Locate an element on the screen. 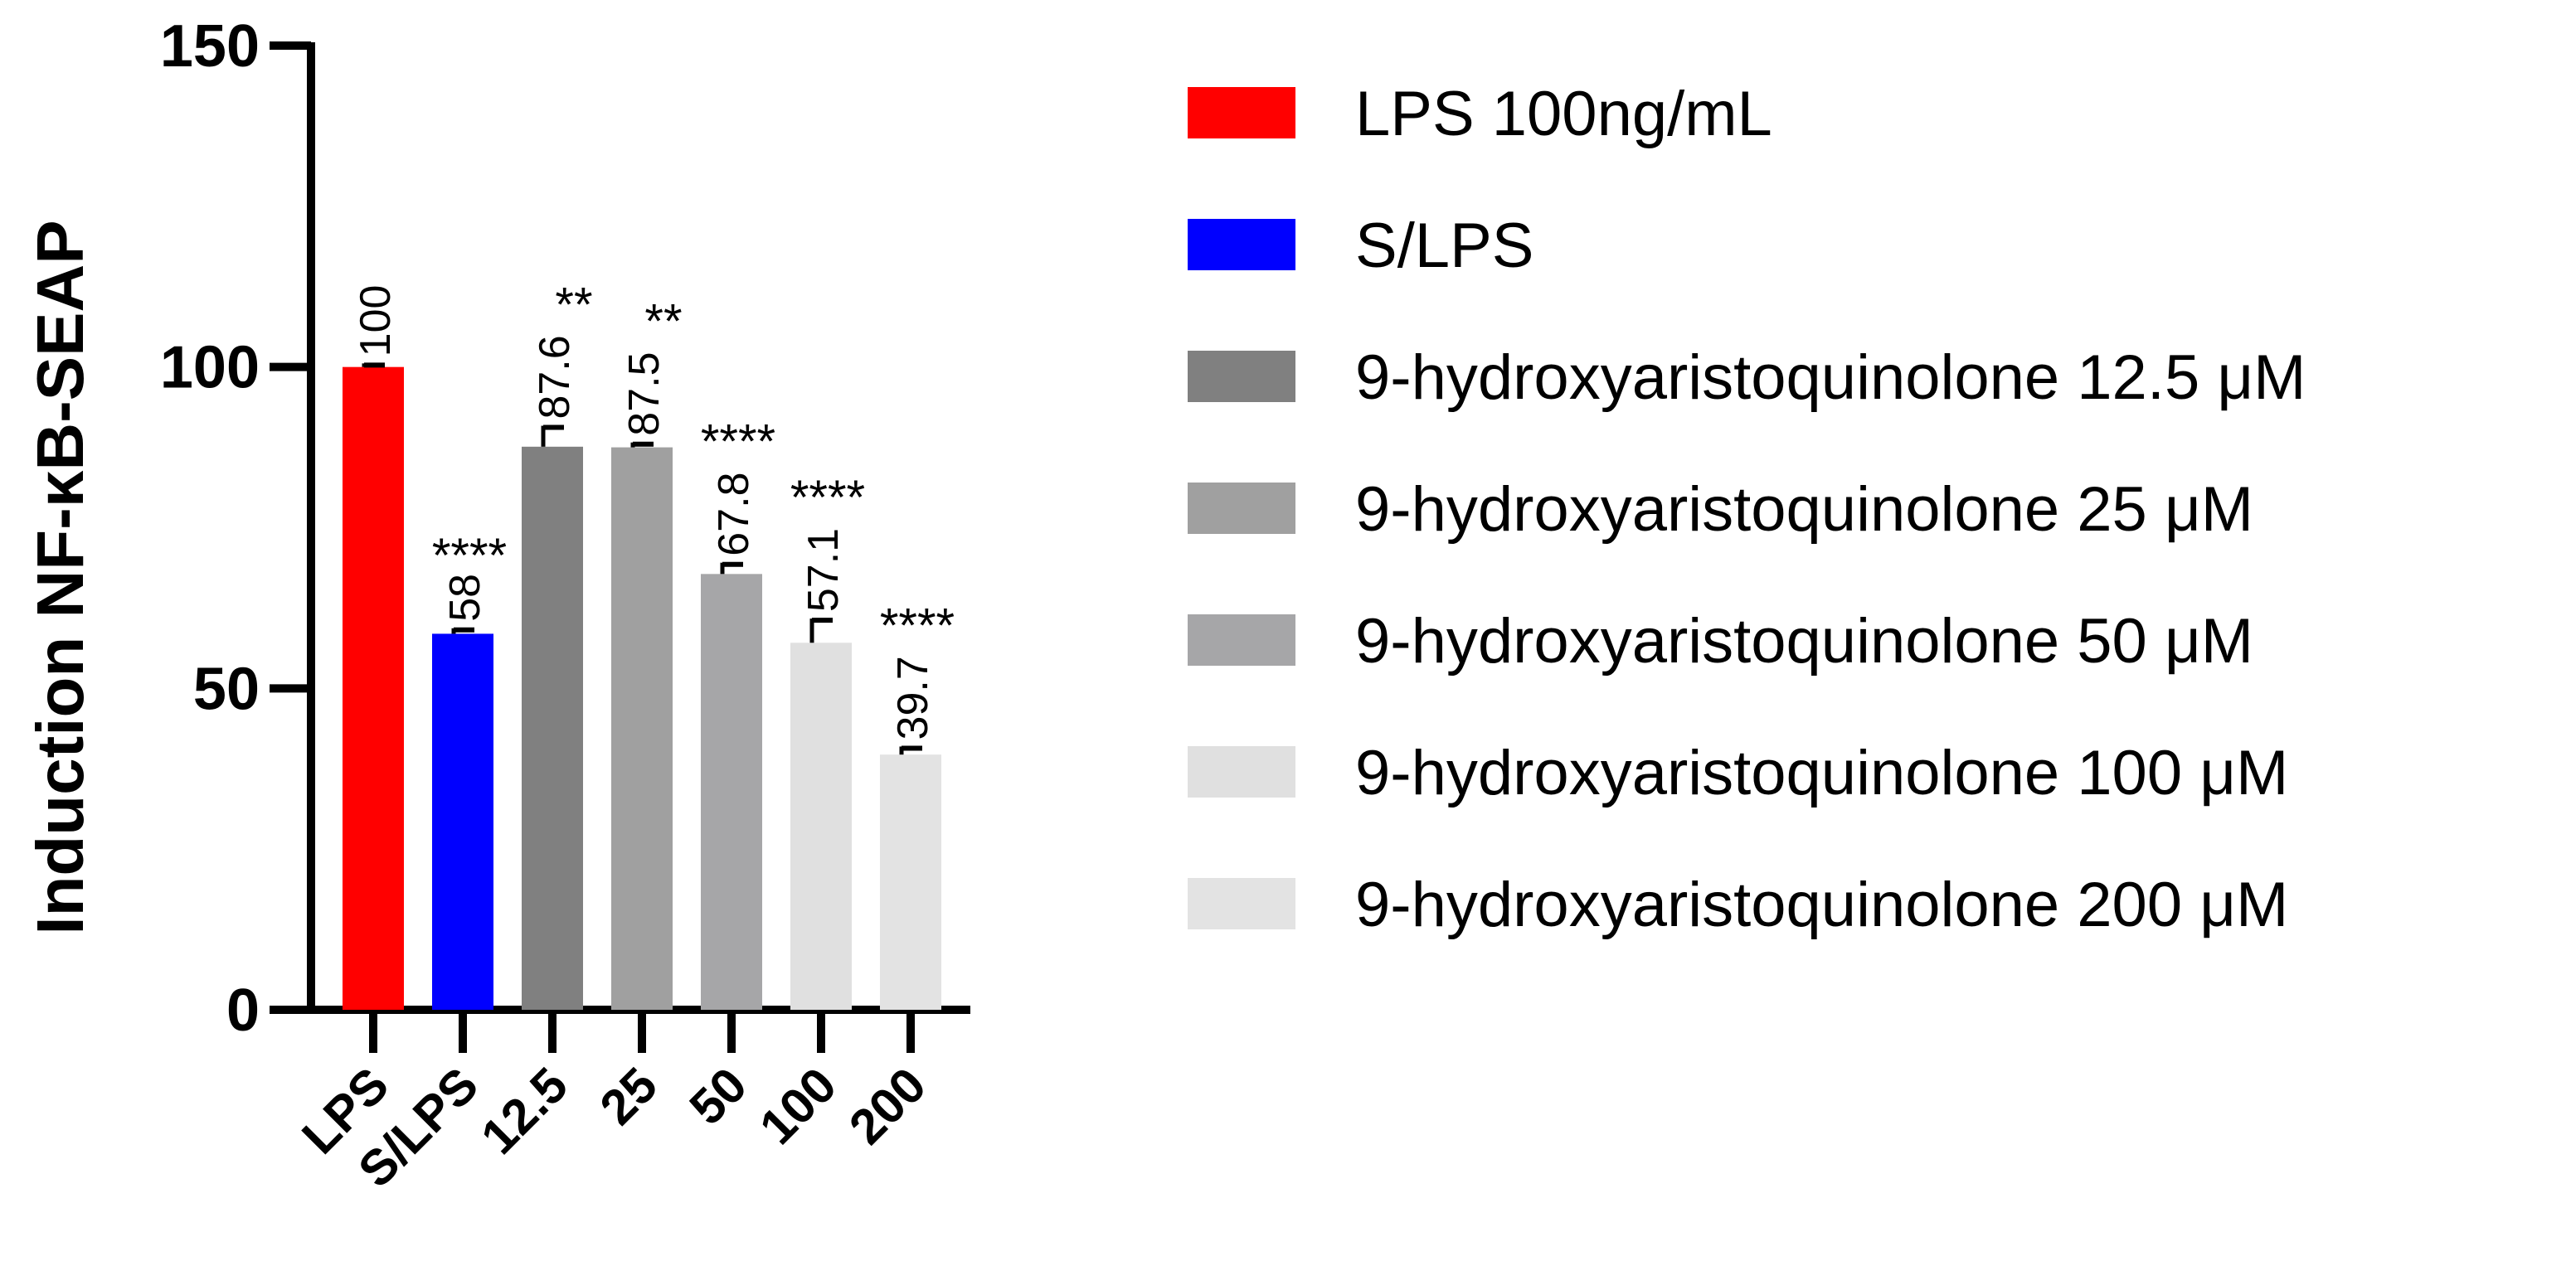 The image size is (2576, 1261). legend-label: 9-hydroxyaristoquinolone 100 μM is located at coordinates (1822, 773).